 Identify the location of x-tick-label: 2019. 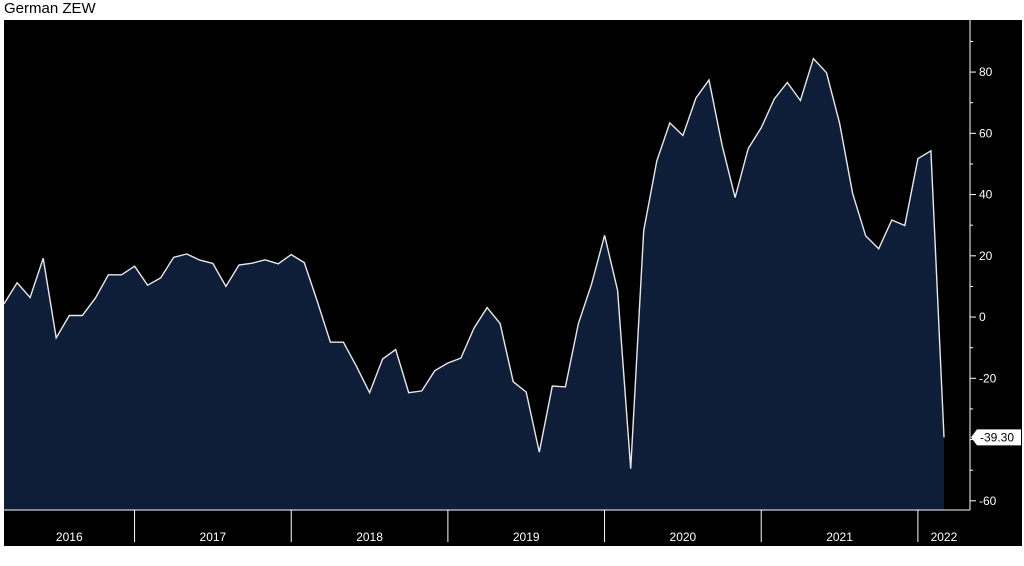
(526, 537).